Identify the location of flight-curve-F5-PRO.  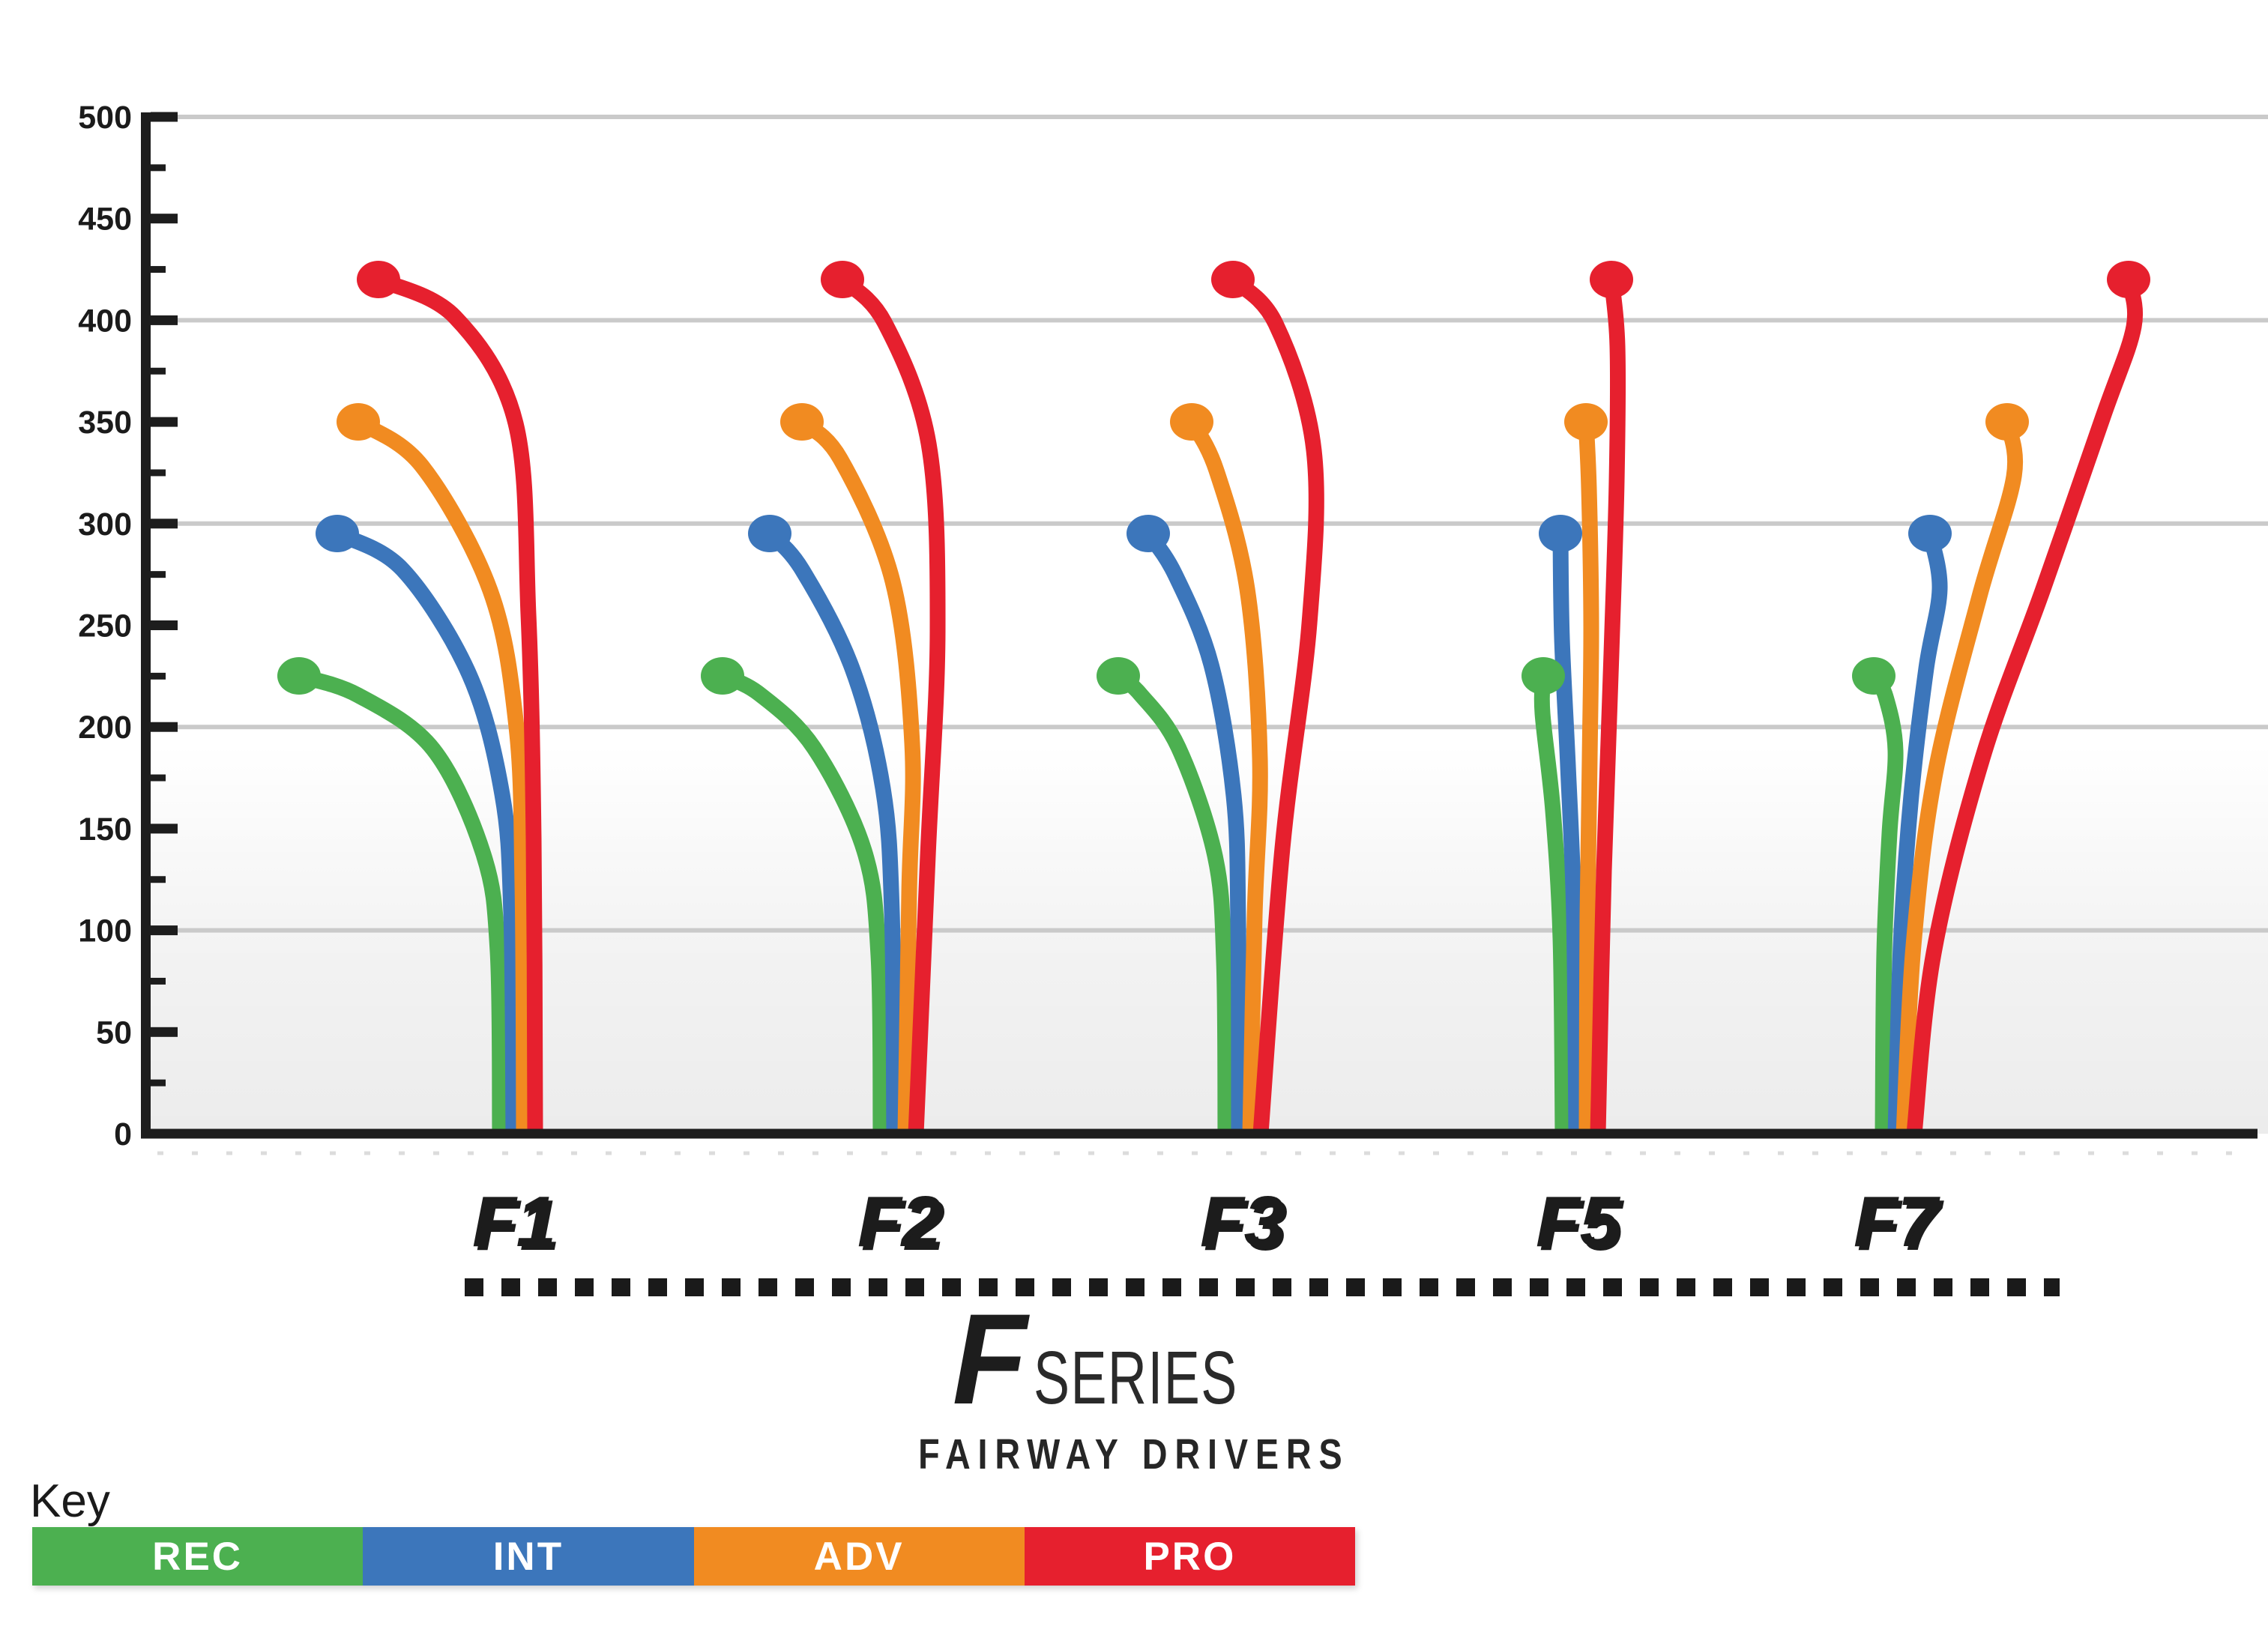
(1608, 706).